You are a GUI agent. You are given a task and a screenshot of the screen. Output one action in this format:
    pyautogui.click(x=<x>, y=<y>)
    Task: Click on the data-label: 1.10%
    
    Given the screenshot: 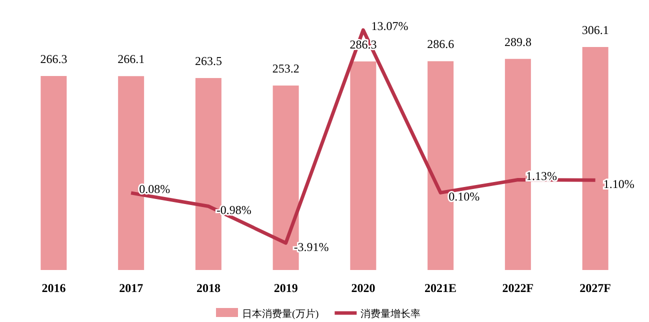 What is the action you would take?
    pyautogui.click(x=618, y=184)
    